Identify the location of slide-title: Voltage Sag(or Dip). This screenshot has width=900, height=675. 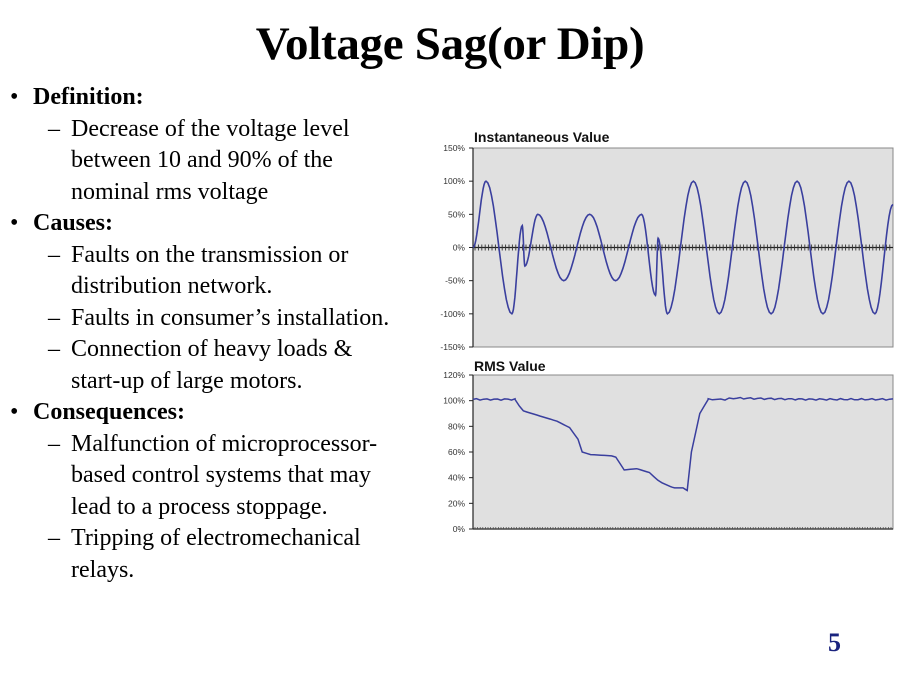
(450, 44).